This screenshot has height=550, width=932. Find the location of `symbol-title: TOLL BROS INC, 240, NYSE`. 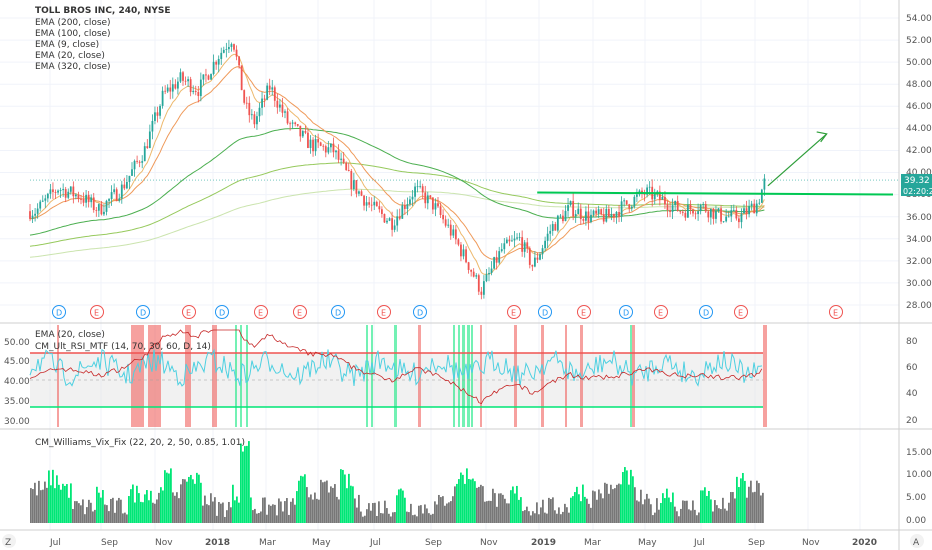

symbol-title: TOLL BROS INC, 240, NYSE is located at coordinates (103, 11).